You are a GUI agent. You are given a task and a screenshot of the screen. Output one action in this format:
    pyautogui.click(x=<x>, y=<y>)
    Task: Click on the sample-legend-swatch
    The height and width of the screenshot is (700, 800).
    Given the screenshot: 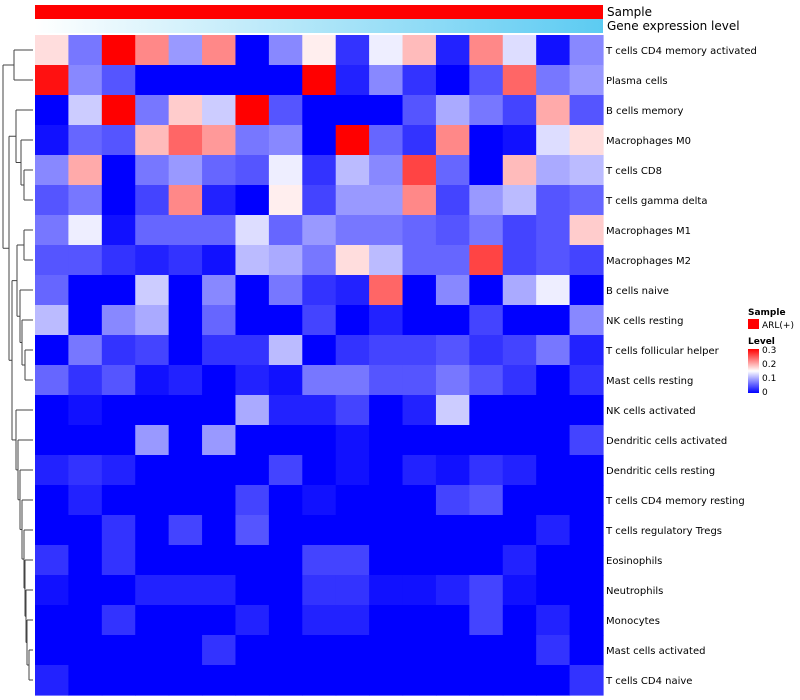 What is the action you would take?
    pyautogui.click(x=753, y=324)
    